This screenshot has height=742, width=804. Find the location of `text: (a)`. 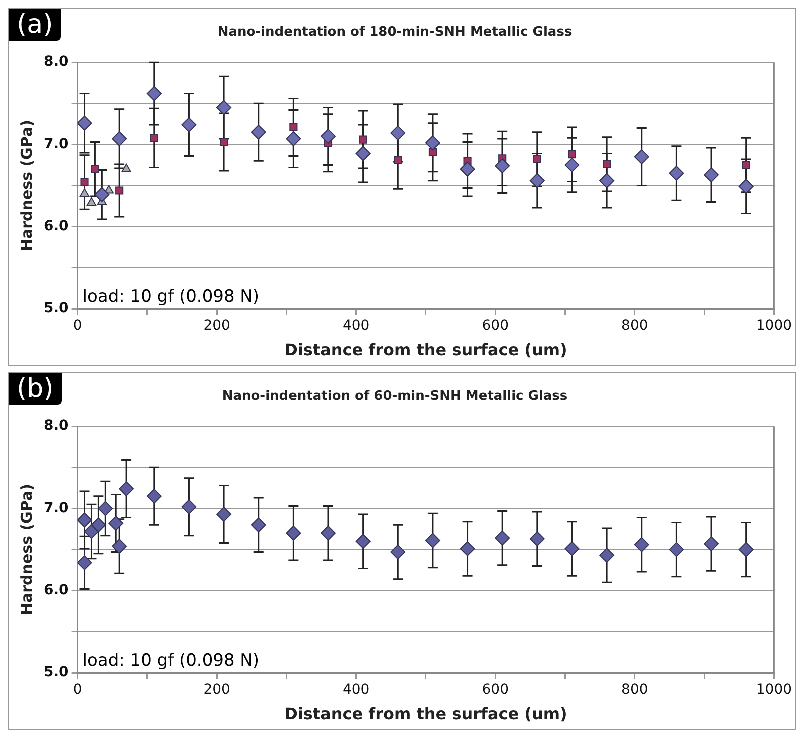

text: (a) is located at coordinates (35, 25).